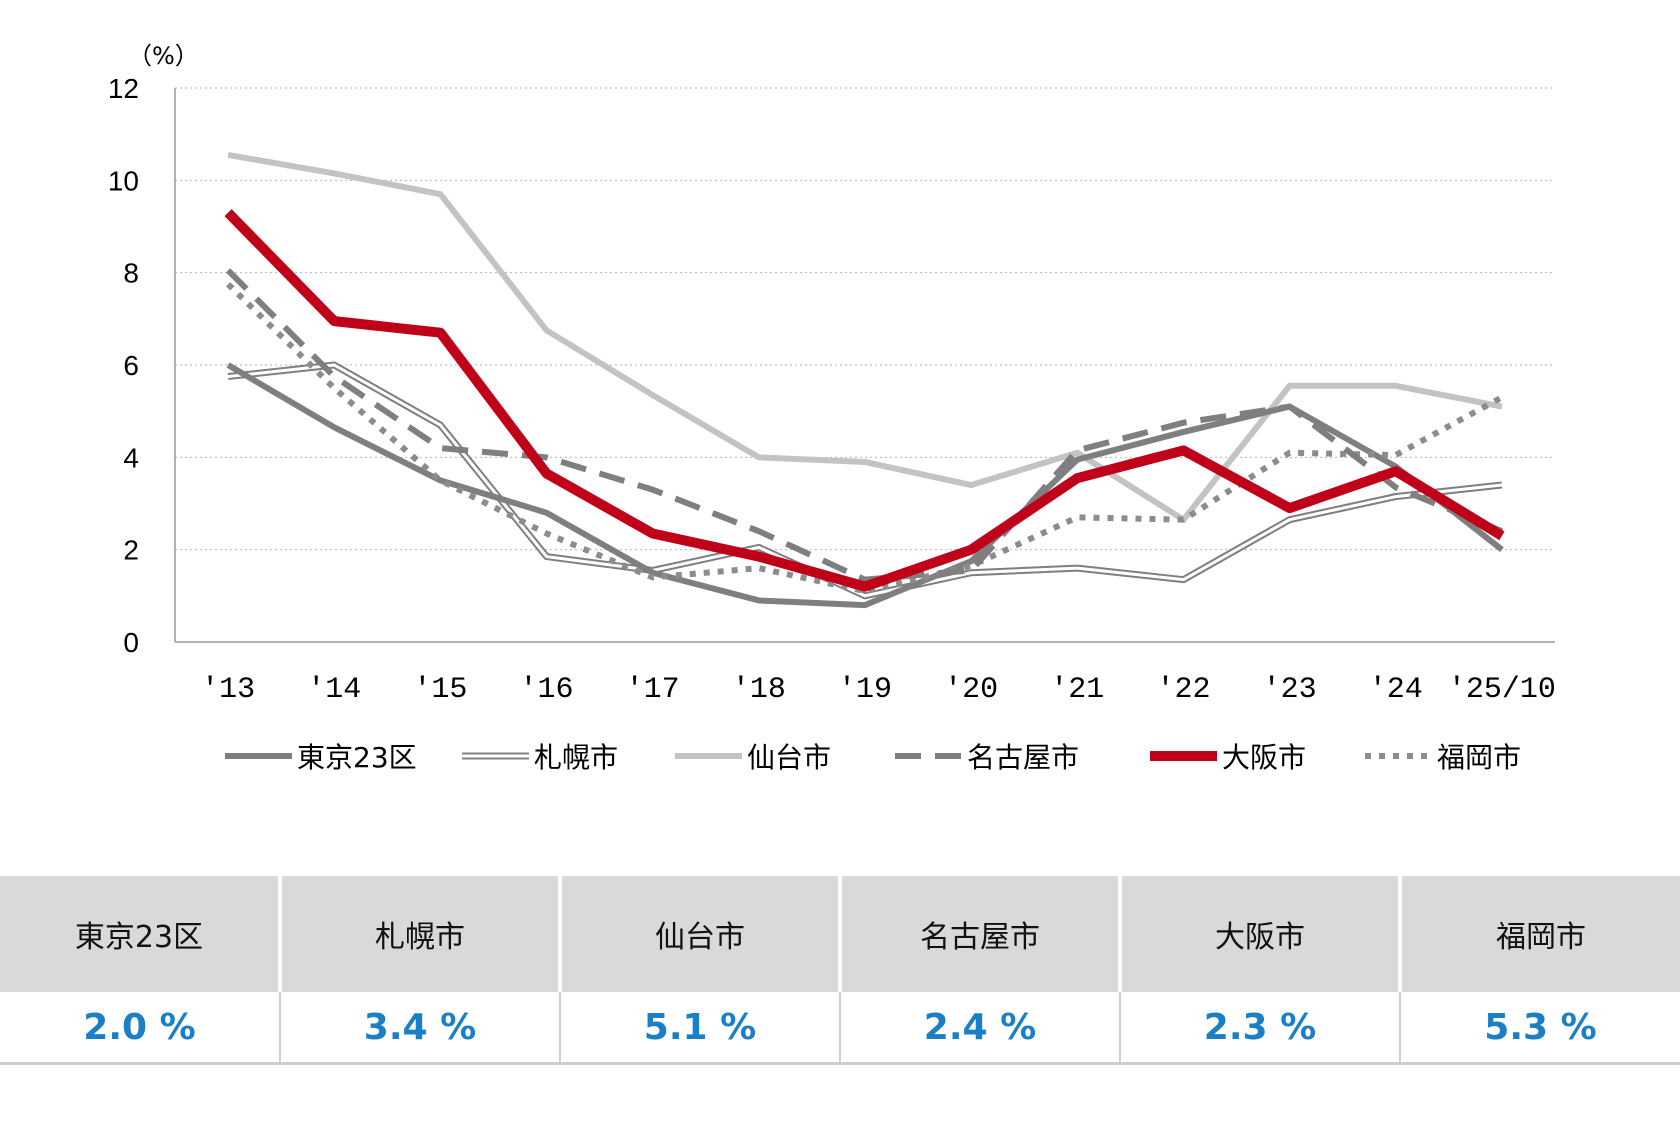 The width and height of the screenshot is (1680, 1148). I want to click on legend-label: 札幌市, so click(576, 757).